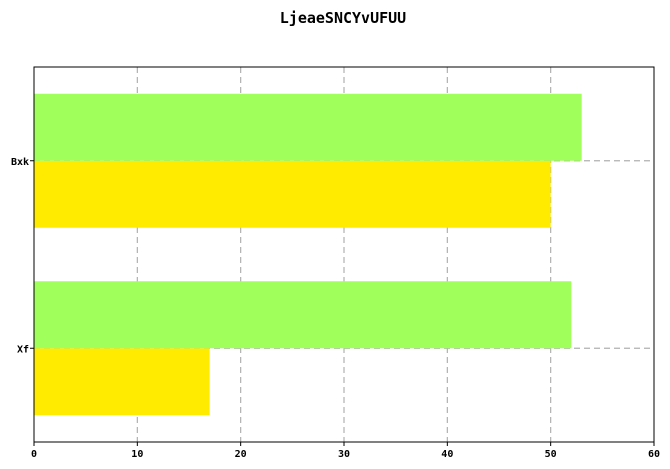  Describe the element at coordinates (23, 349) in the screenshot. I see `y-tick-label-xf: Xf` at that location.